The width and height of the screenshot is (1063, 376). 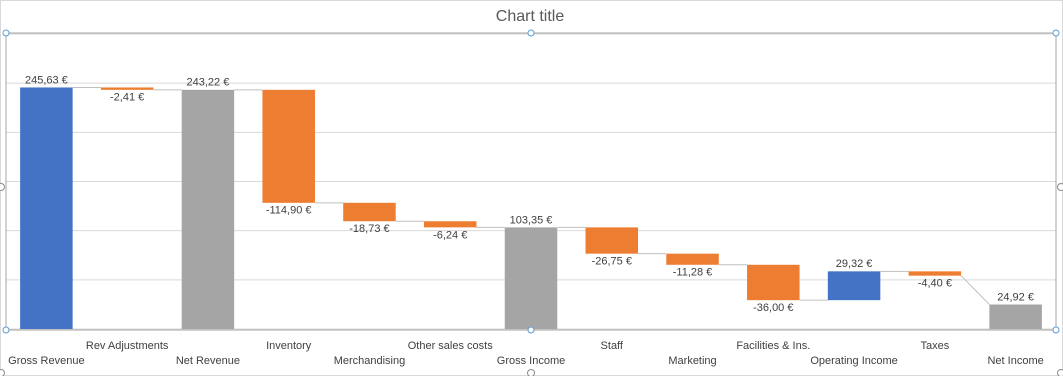 I want to click on data-label: 29,32 €, so click(x=854, y=264).